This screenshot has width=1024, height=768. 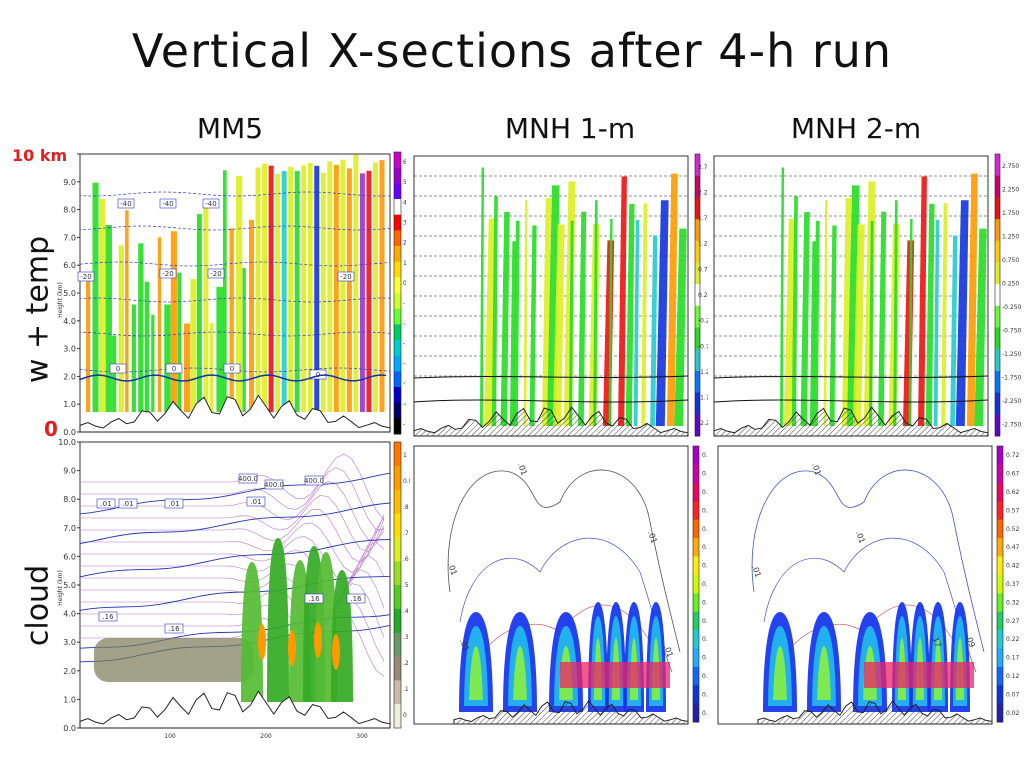 What do you see at coordinates (406, 611) in the screenshot?
I see `colorbar-tick-label: .4` at bounding box center [406, 611].